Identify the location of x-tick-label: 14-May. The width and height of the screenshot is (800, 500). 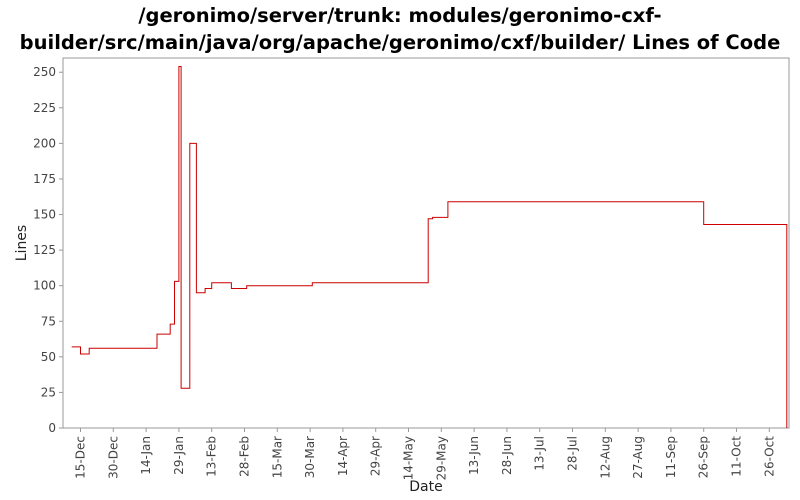
(409, 458).